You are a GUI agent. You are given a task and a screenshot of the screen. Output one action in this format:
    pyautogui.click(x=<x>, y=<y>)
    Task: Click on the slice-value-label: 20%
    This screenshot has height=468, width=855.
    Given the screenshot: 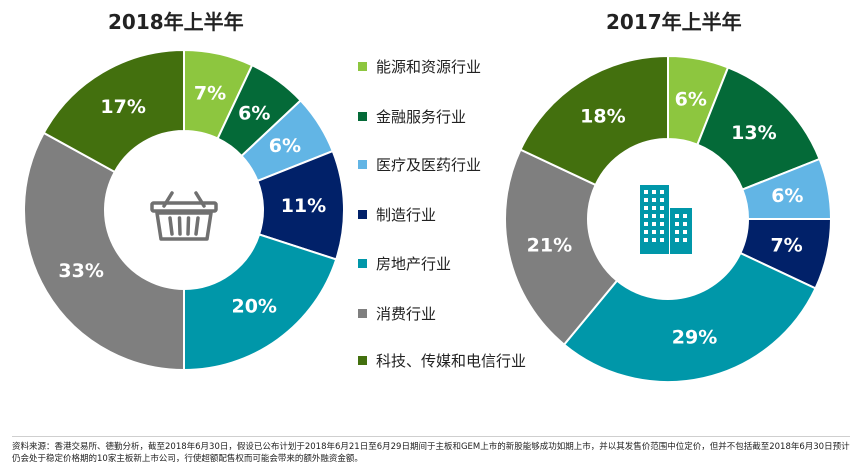 What is the action you would take?
    pyautogui.click(x=253, y=307)
    